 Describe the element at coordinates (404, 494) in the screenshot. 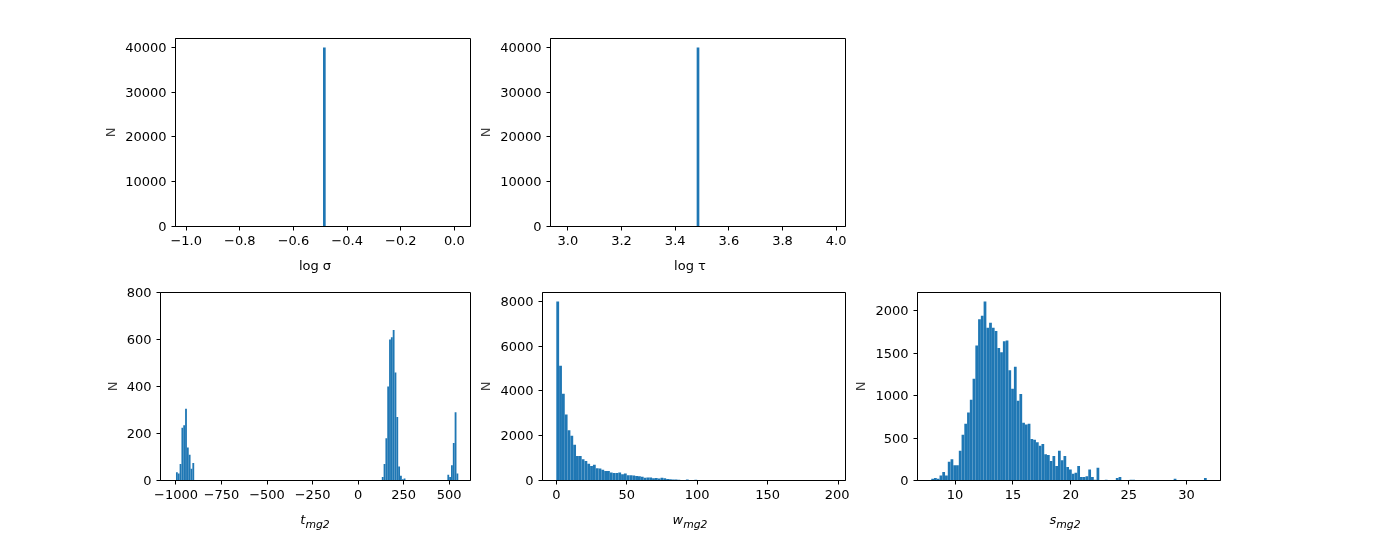

I see `x-tick-label: 250` at that location.